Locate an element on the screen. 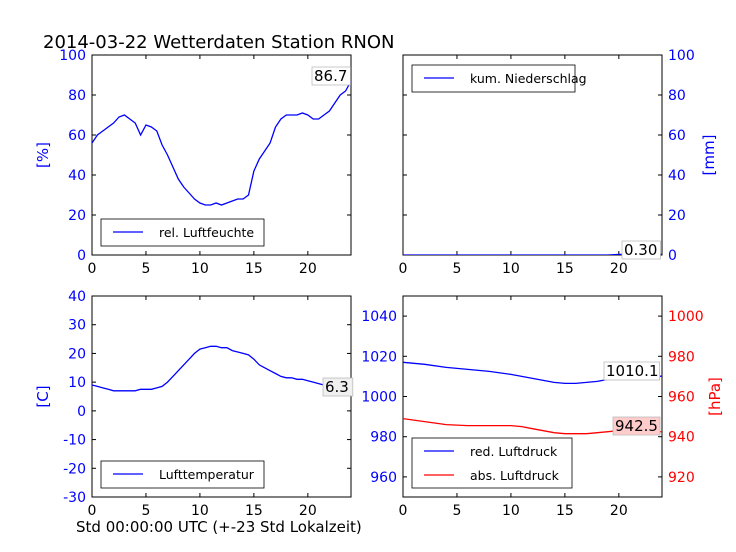 The width and height of the screenshot is (736, 552). value-annotation-reduced-box is located at coordinates (631, 371).